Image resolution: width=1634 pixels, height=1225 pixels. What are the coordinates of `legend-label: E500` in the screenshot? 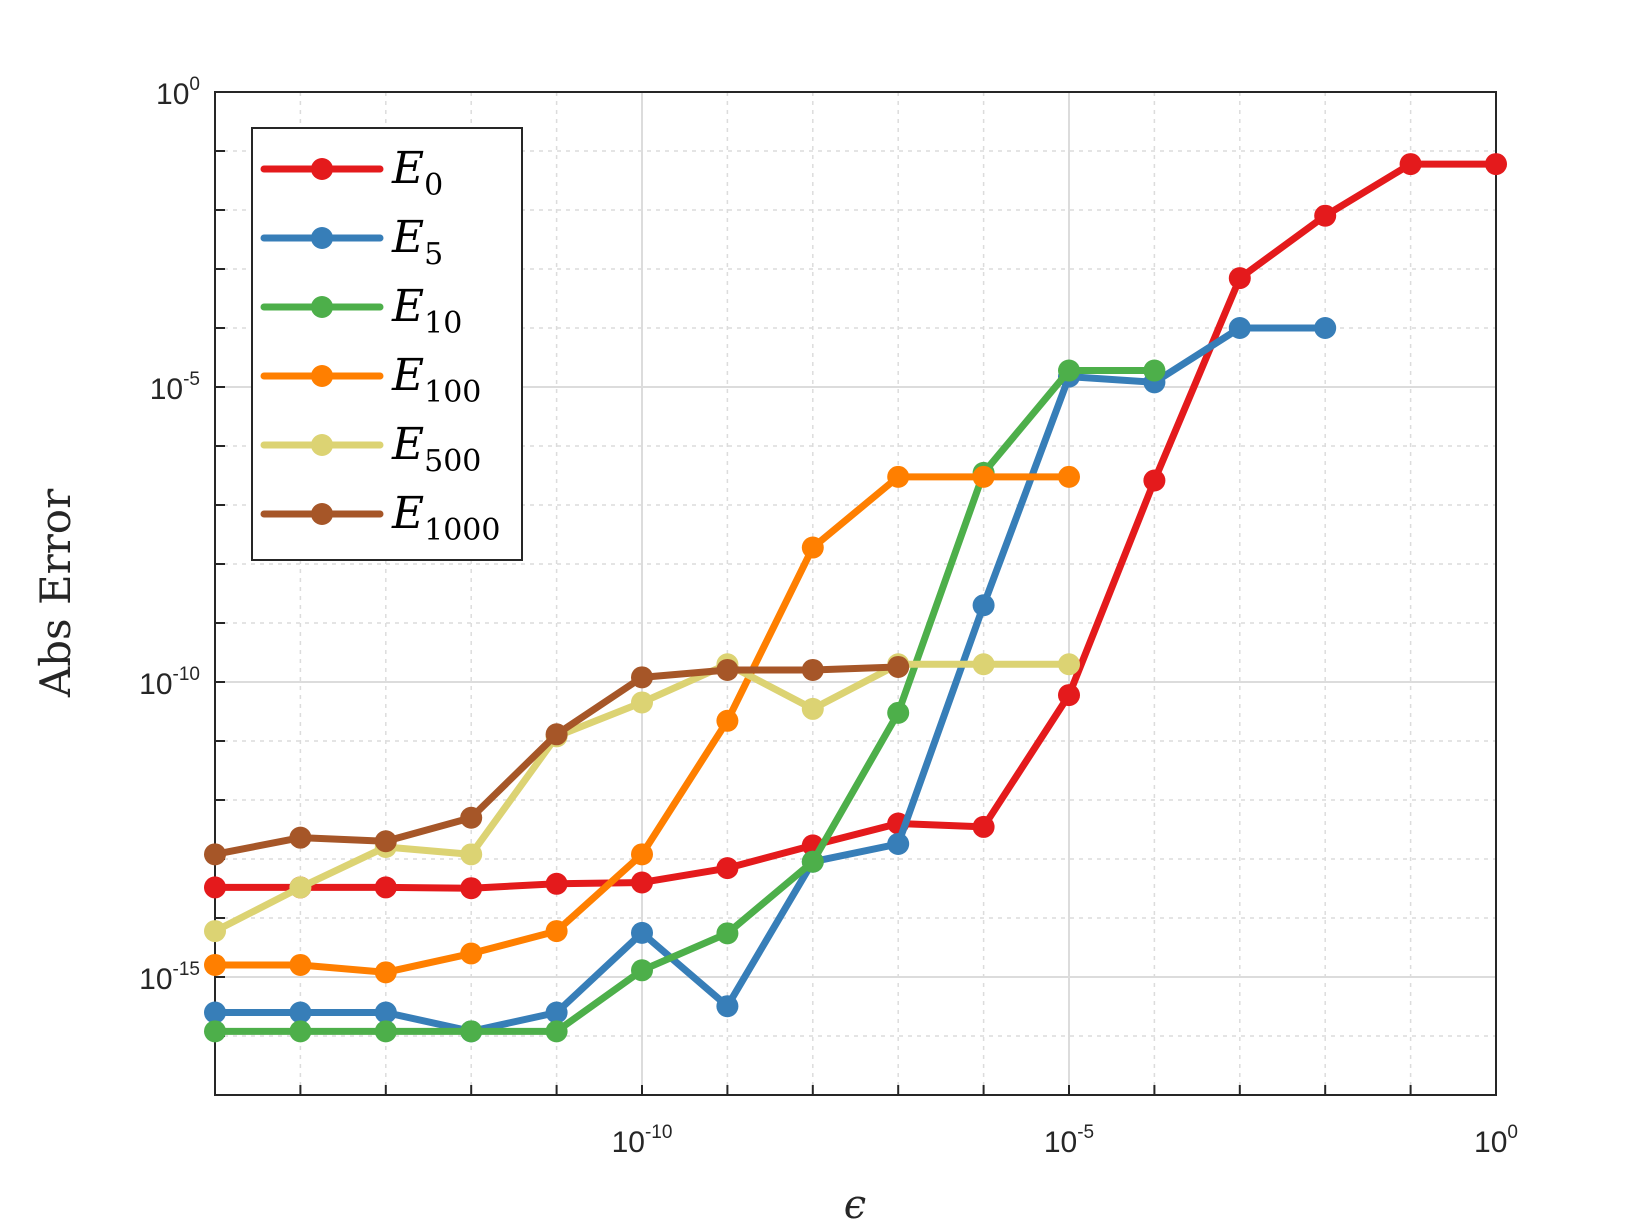 It's located at (436, 449).